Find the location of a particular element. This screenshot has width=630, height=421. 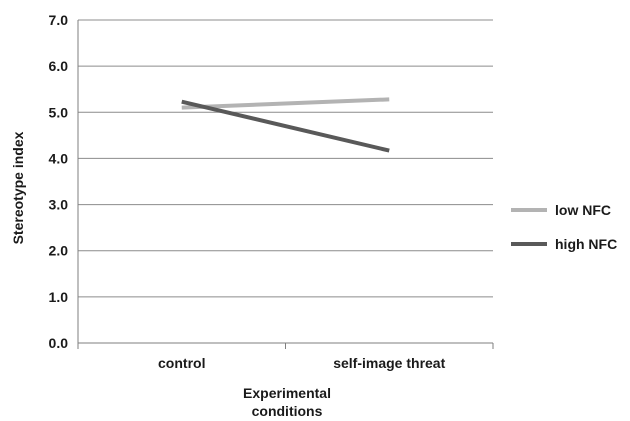

y-axis-ticks: 0.0 1.0 2.0 3.0 4.0 5.0 6.0 7.0 is located at coordinates (59, 181).